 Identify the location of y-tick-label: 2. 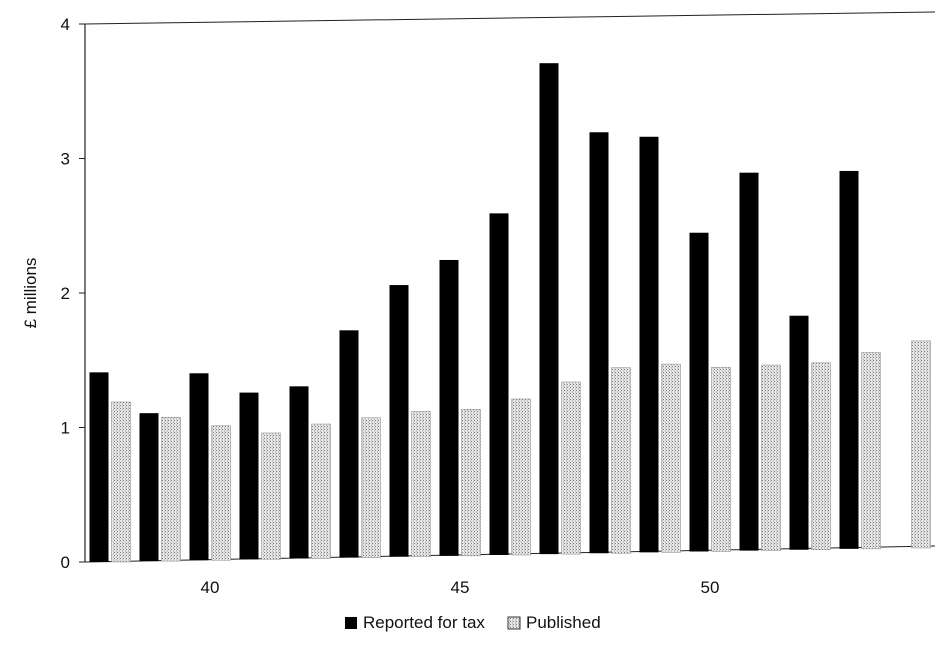
(65, 293).